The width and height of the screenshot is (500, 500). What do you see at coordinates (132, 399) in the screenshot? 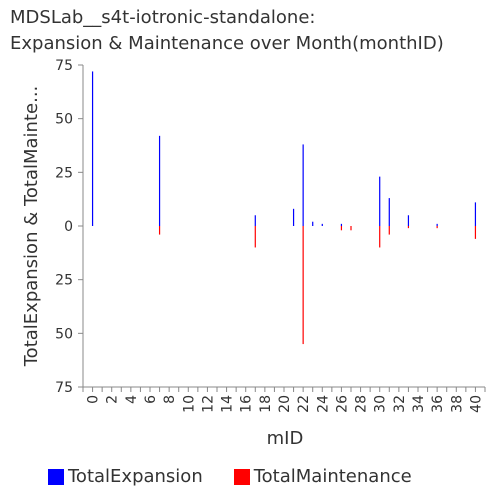
I see `x-tick-label: 4` at bounding box center [132, 399].